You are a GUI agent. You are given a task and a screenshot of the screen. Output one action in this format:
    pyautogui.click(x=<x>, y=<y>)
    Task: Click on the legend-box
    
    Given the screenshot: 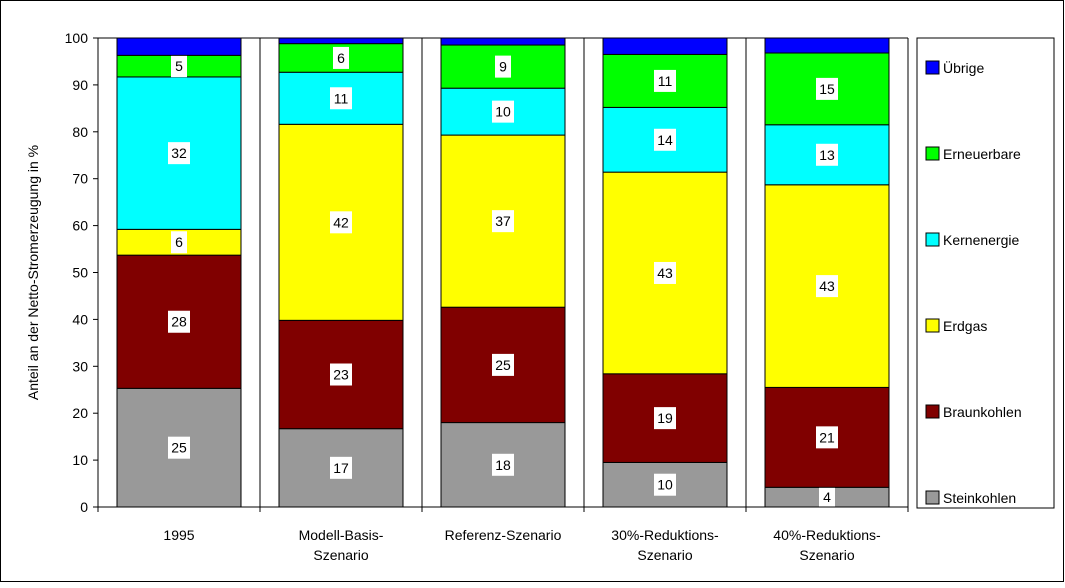 What is the action you would take?
    pyautogui.click(x=985, y=273)
    